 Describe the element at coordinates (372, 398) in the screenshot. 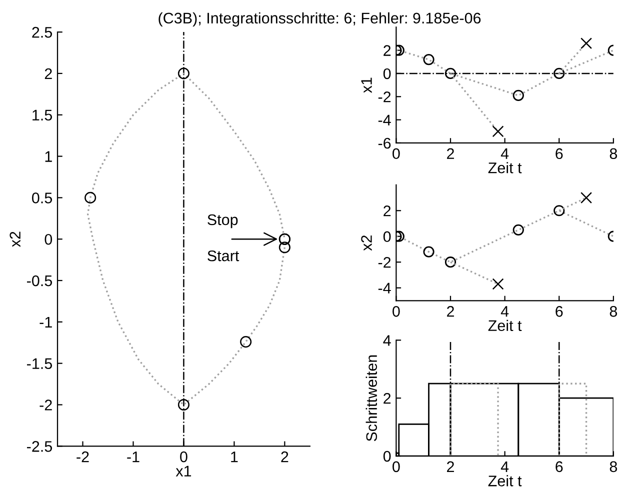

I see `y-axis-title: Schrittweiten` at that location.